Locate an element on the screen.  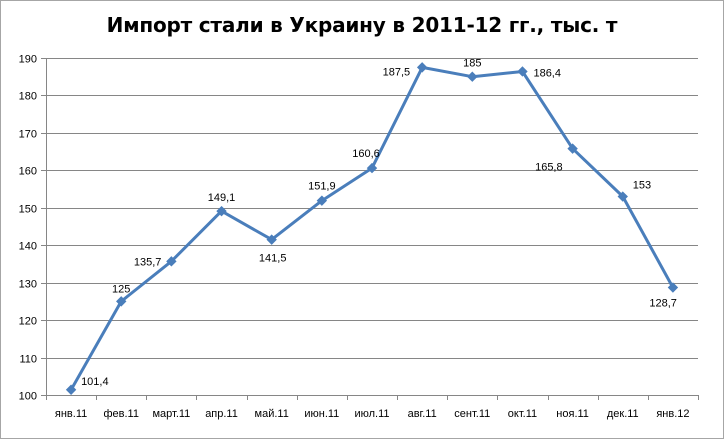
y-tick-label: 150 is located at coordinates (28, 210).